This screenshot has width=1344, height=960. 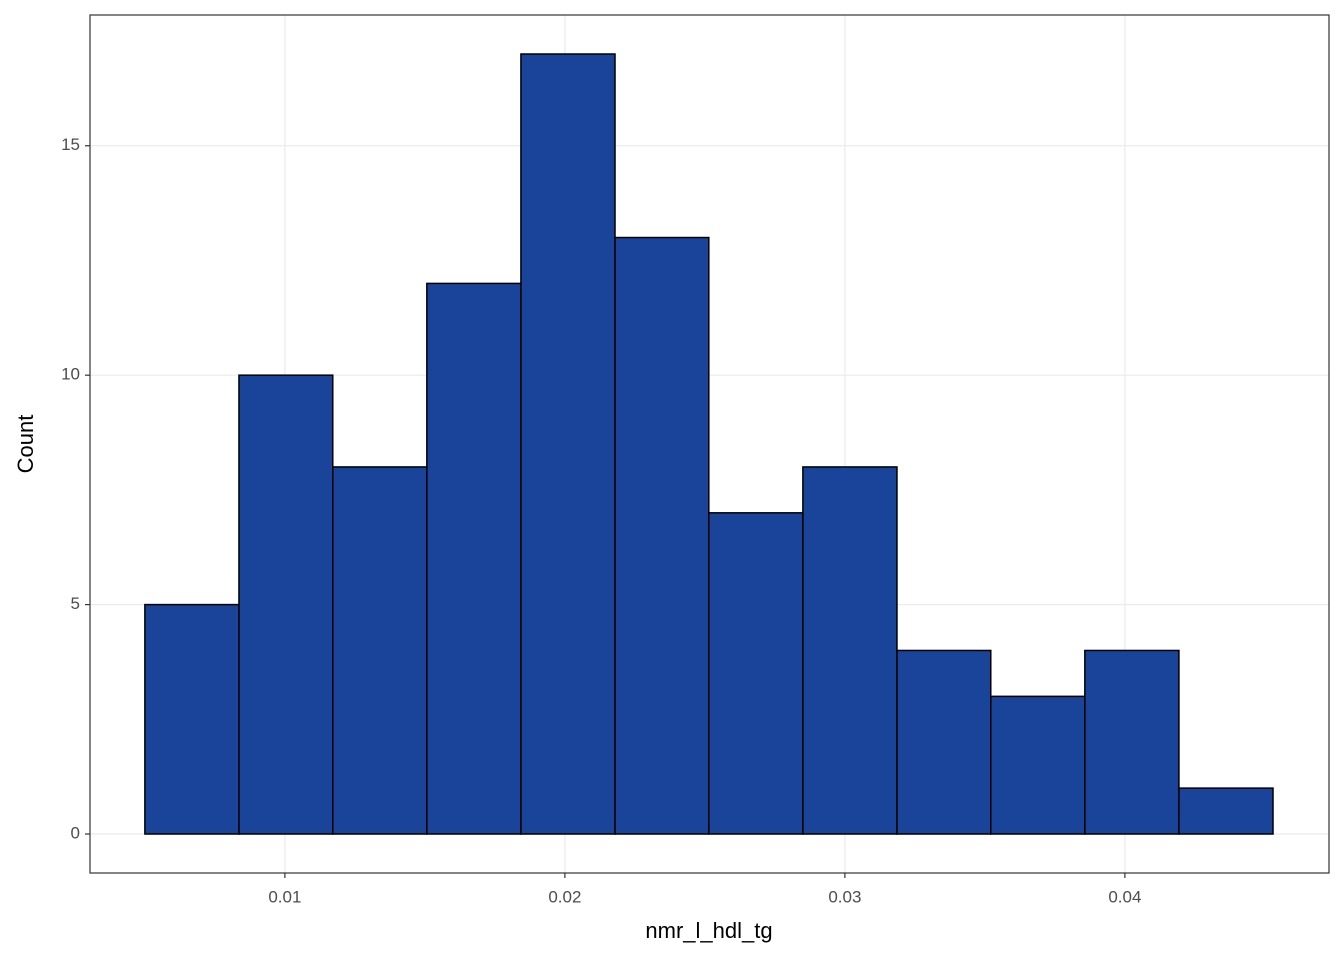 I want to click on y-axis-title: Count, so click(x=25, y=444).